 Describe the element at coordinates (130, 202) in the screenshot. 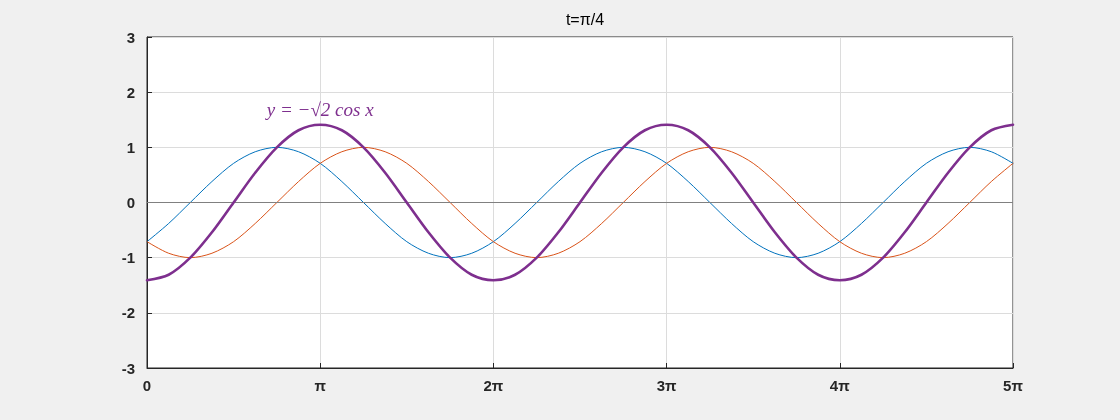

I see `y-tick-label: 0` at that location.